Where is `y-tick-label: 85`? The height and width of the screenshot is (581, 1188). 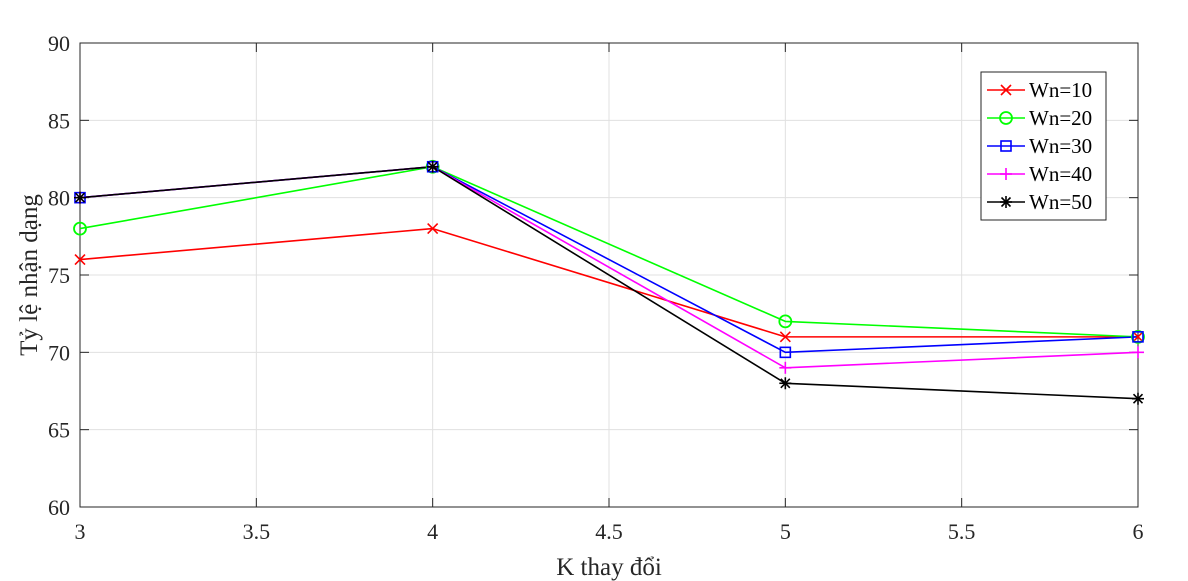
y-tick-label: 85 is located at coordinates (59, 120).